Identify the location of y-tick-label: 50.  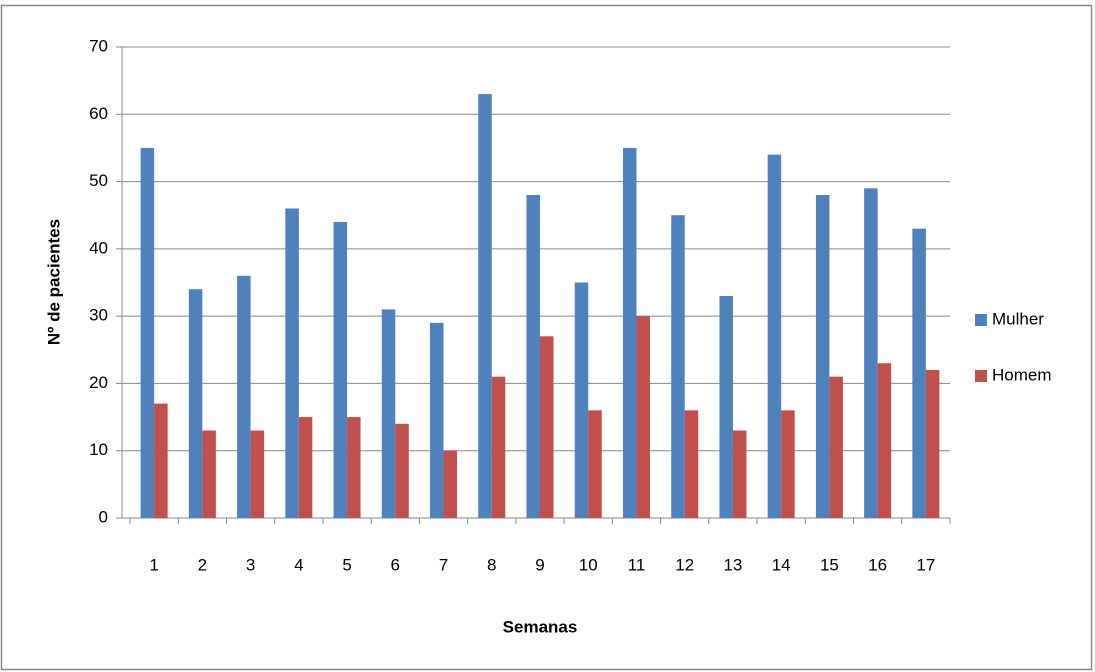
(98, 180).